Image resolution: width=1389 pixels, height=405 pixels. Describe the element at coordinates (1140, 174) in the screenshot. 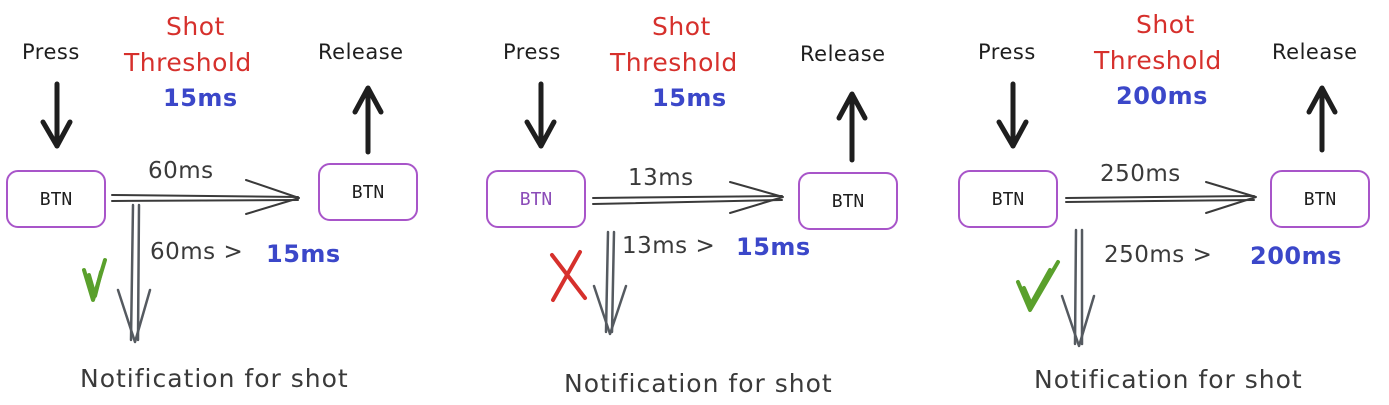

I see `duration-label: 250ms` at that location.